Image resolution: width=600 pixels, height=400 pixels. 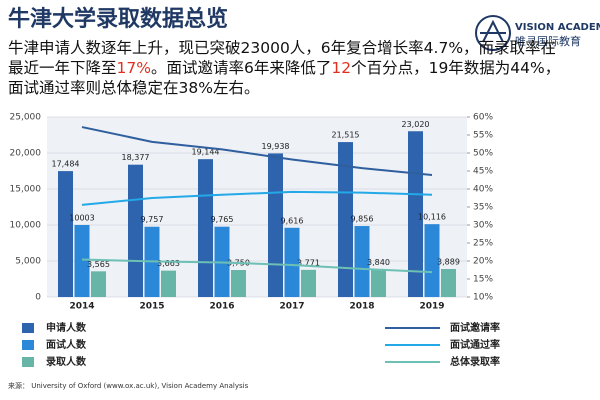 What do you see at coordinates (483, 280) in the screenshot?
I see `y2-tick-label: 15%` at bounding box center [483, 280].